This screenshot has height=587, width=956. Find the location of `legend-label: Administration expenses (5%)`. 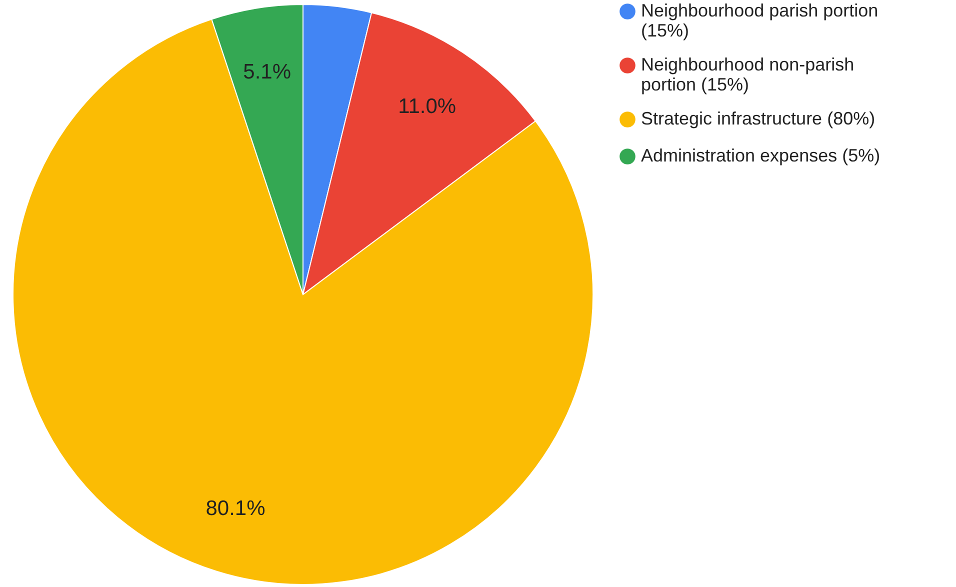

legend-label: Administration expenses (5%) is located at coordinates (760, 156).